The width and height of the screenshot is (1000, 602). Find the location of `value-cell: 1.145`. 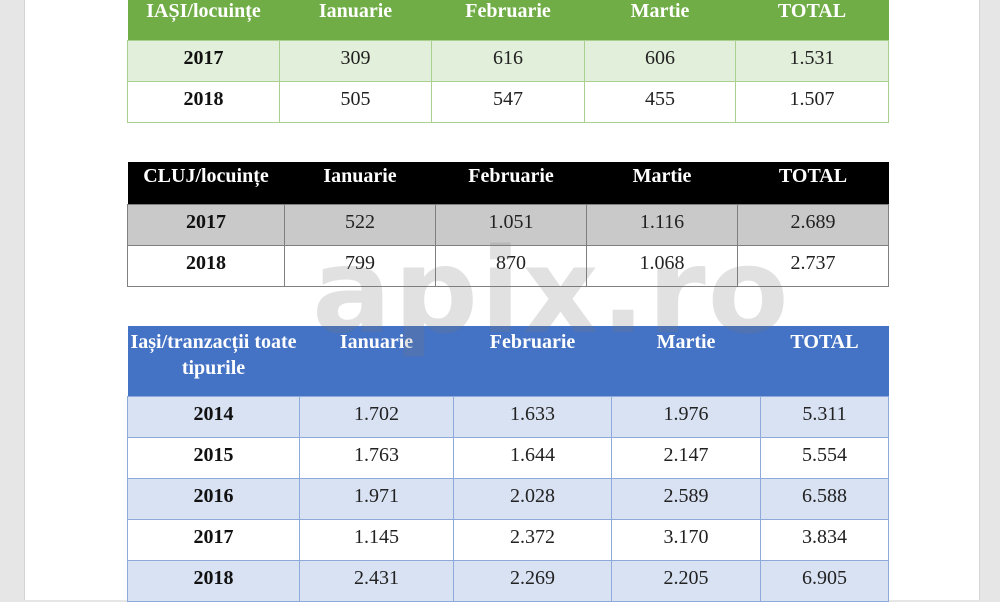

value-cell: 1.145 is located at coordinates (376, 539).